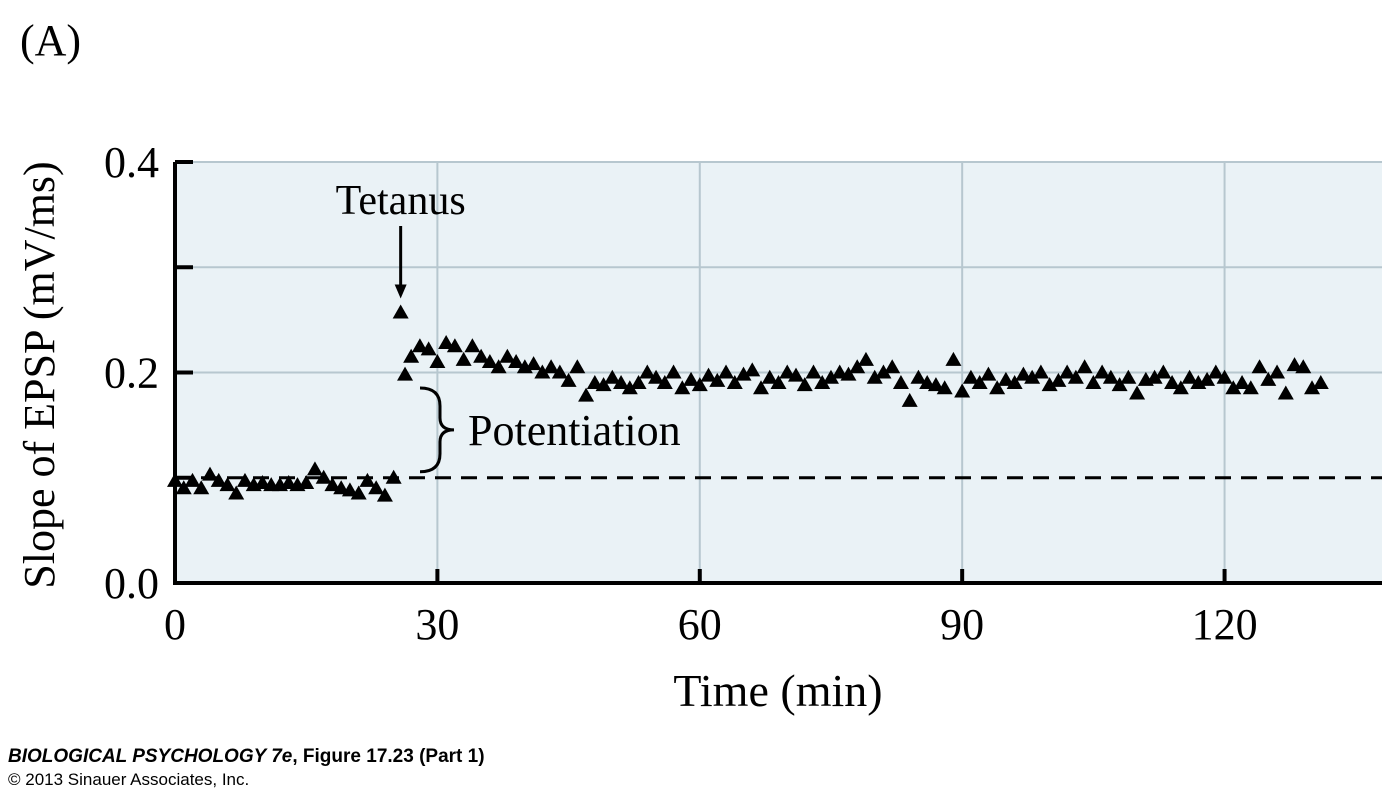  I want to click on annotation: Tetanus, so click(401, 201).